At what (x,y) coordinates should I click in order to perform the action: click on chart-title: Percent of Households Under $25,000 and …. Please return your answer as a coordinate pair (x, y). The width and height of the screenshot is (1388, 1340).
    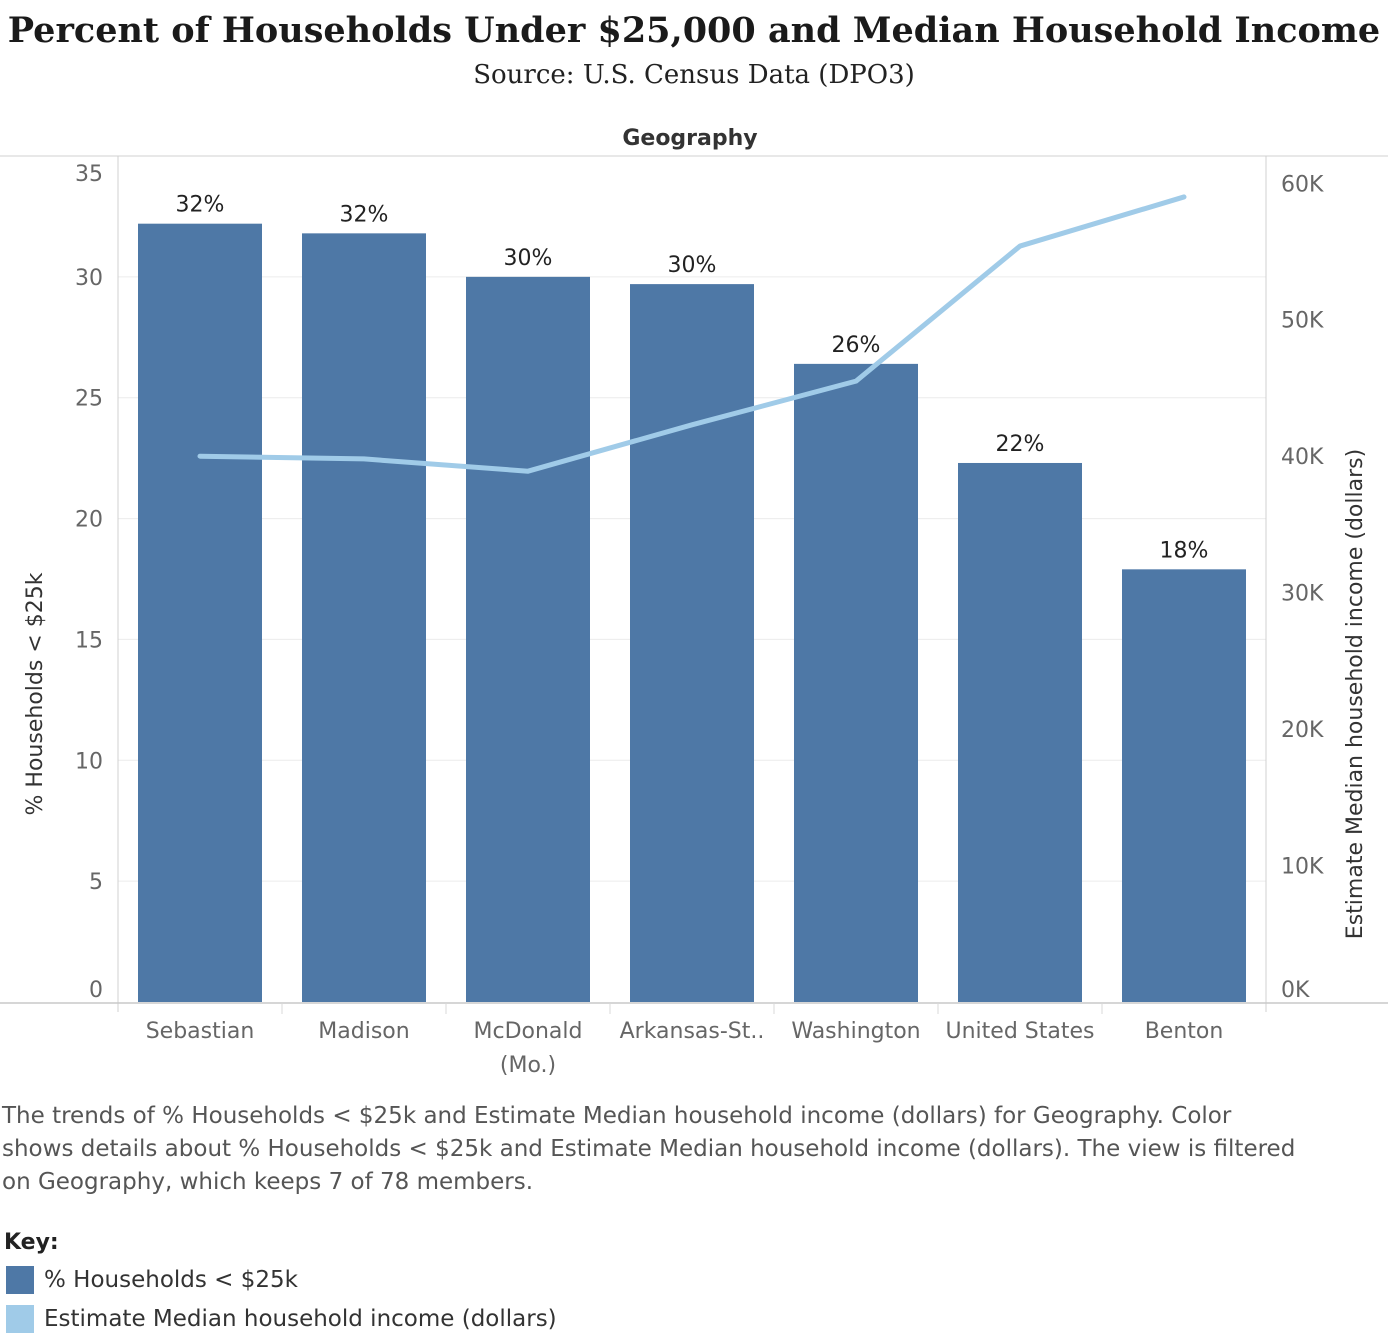
    Looking at the image, I should click on (694, 30).